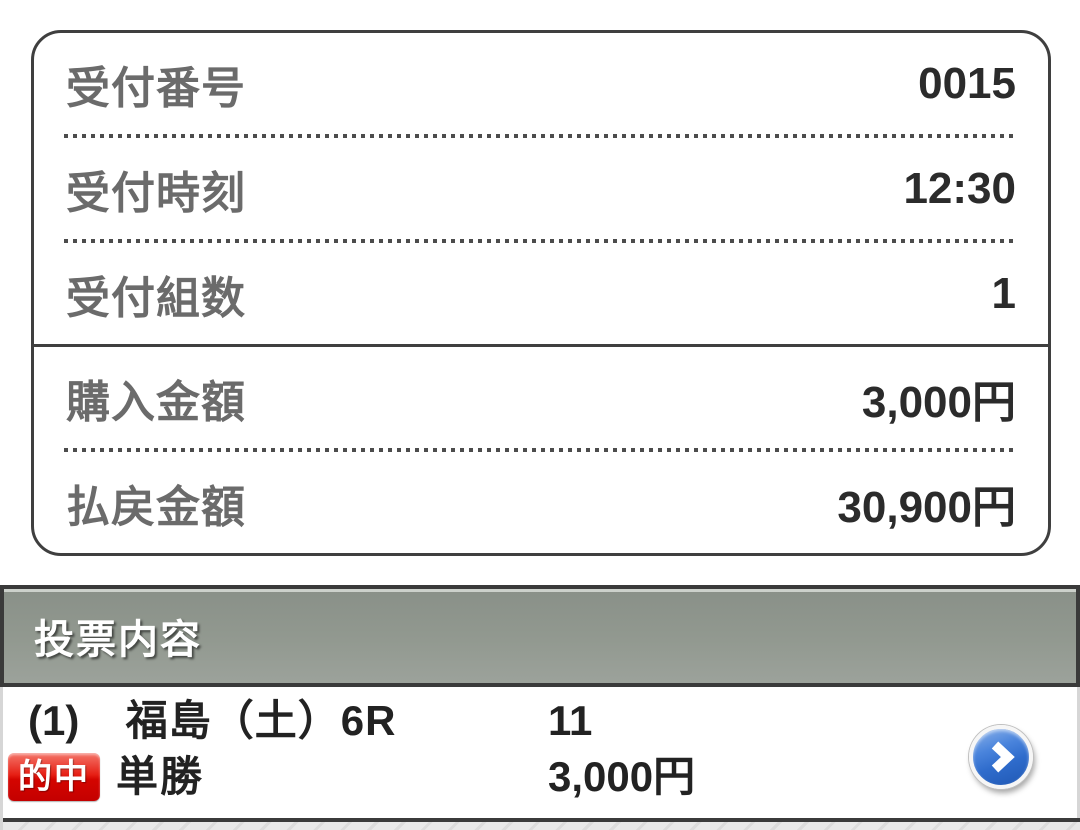 The height and width of the screenshot is (830, 1080). What do you see at coordinates (541, 824) in the screenshot?
I see `footer-stripe` at bounding box center [541, 824].